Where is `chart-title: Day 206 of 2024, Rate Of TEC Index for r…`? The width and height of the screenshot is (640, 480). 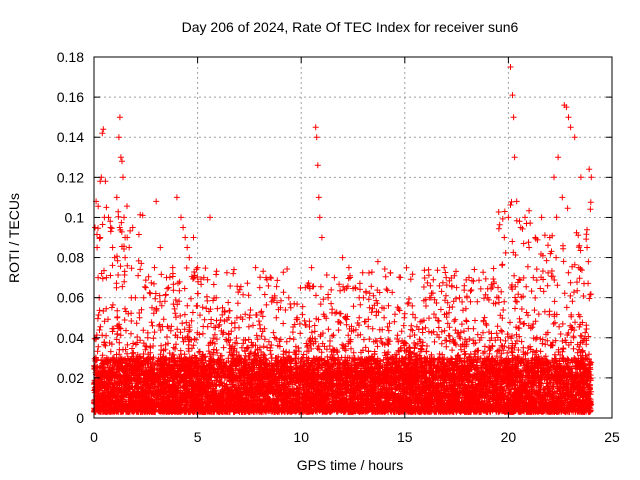
chart-title: Day 206 of 2024, Rate Of TEC Index for r… is located at coordinates (350, 27).